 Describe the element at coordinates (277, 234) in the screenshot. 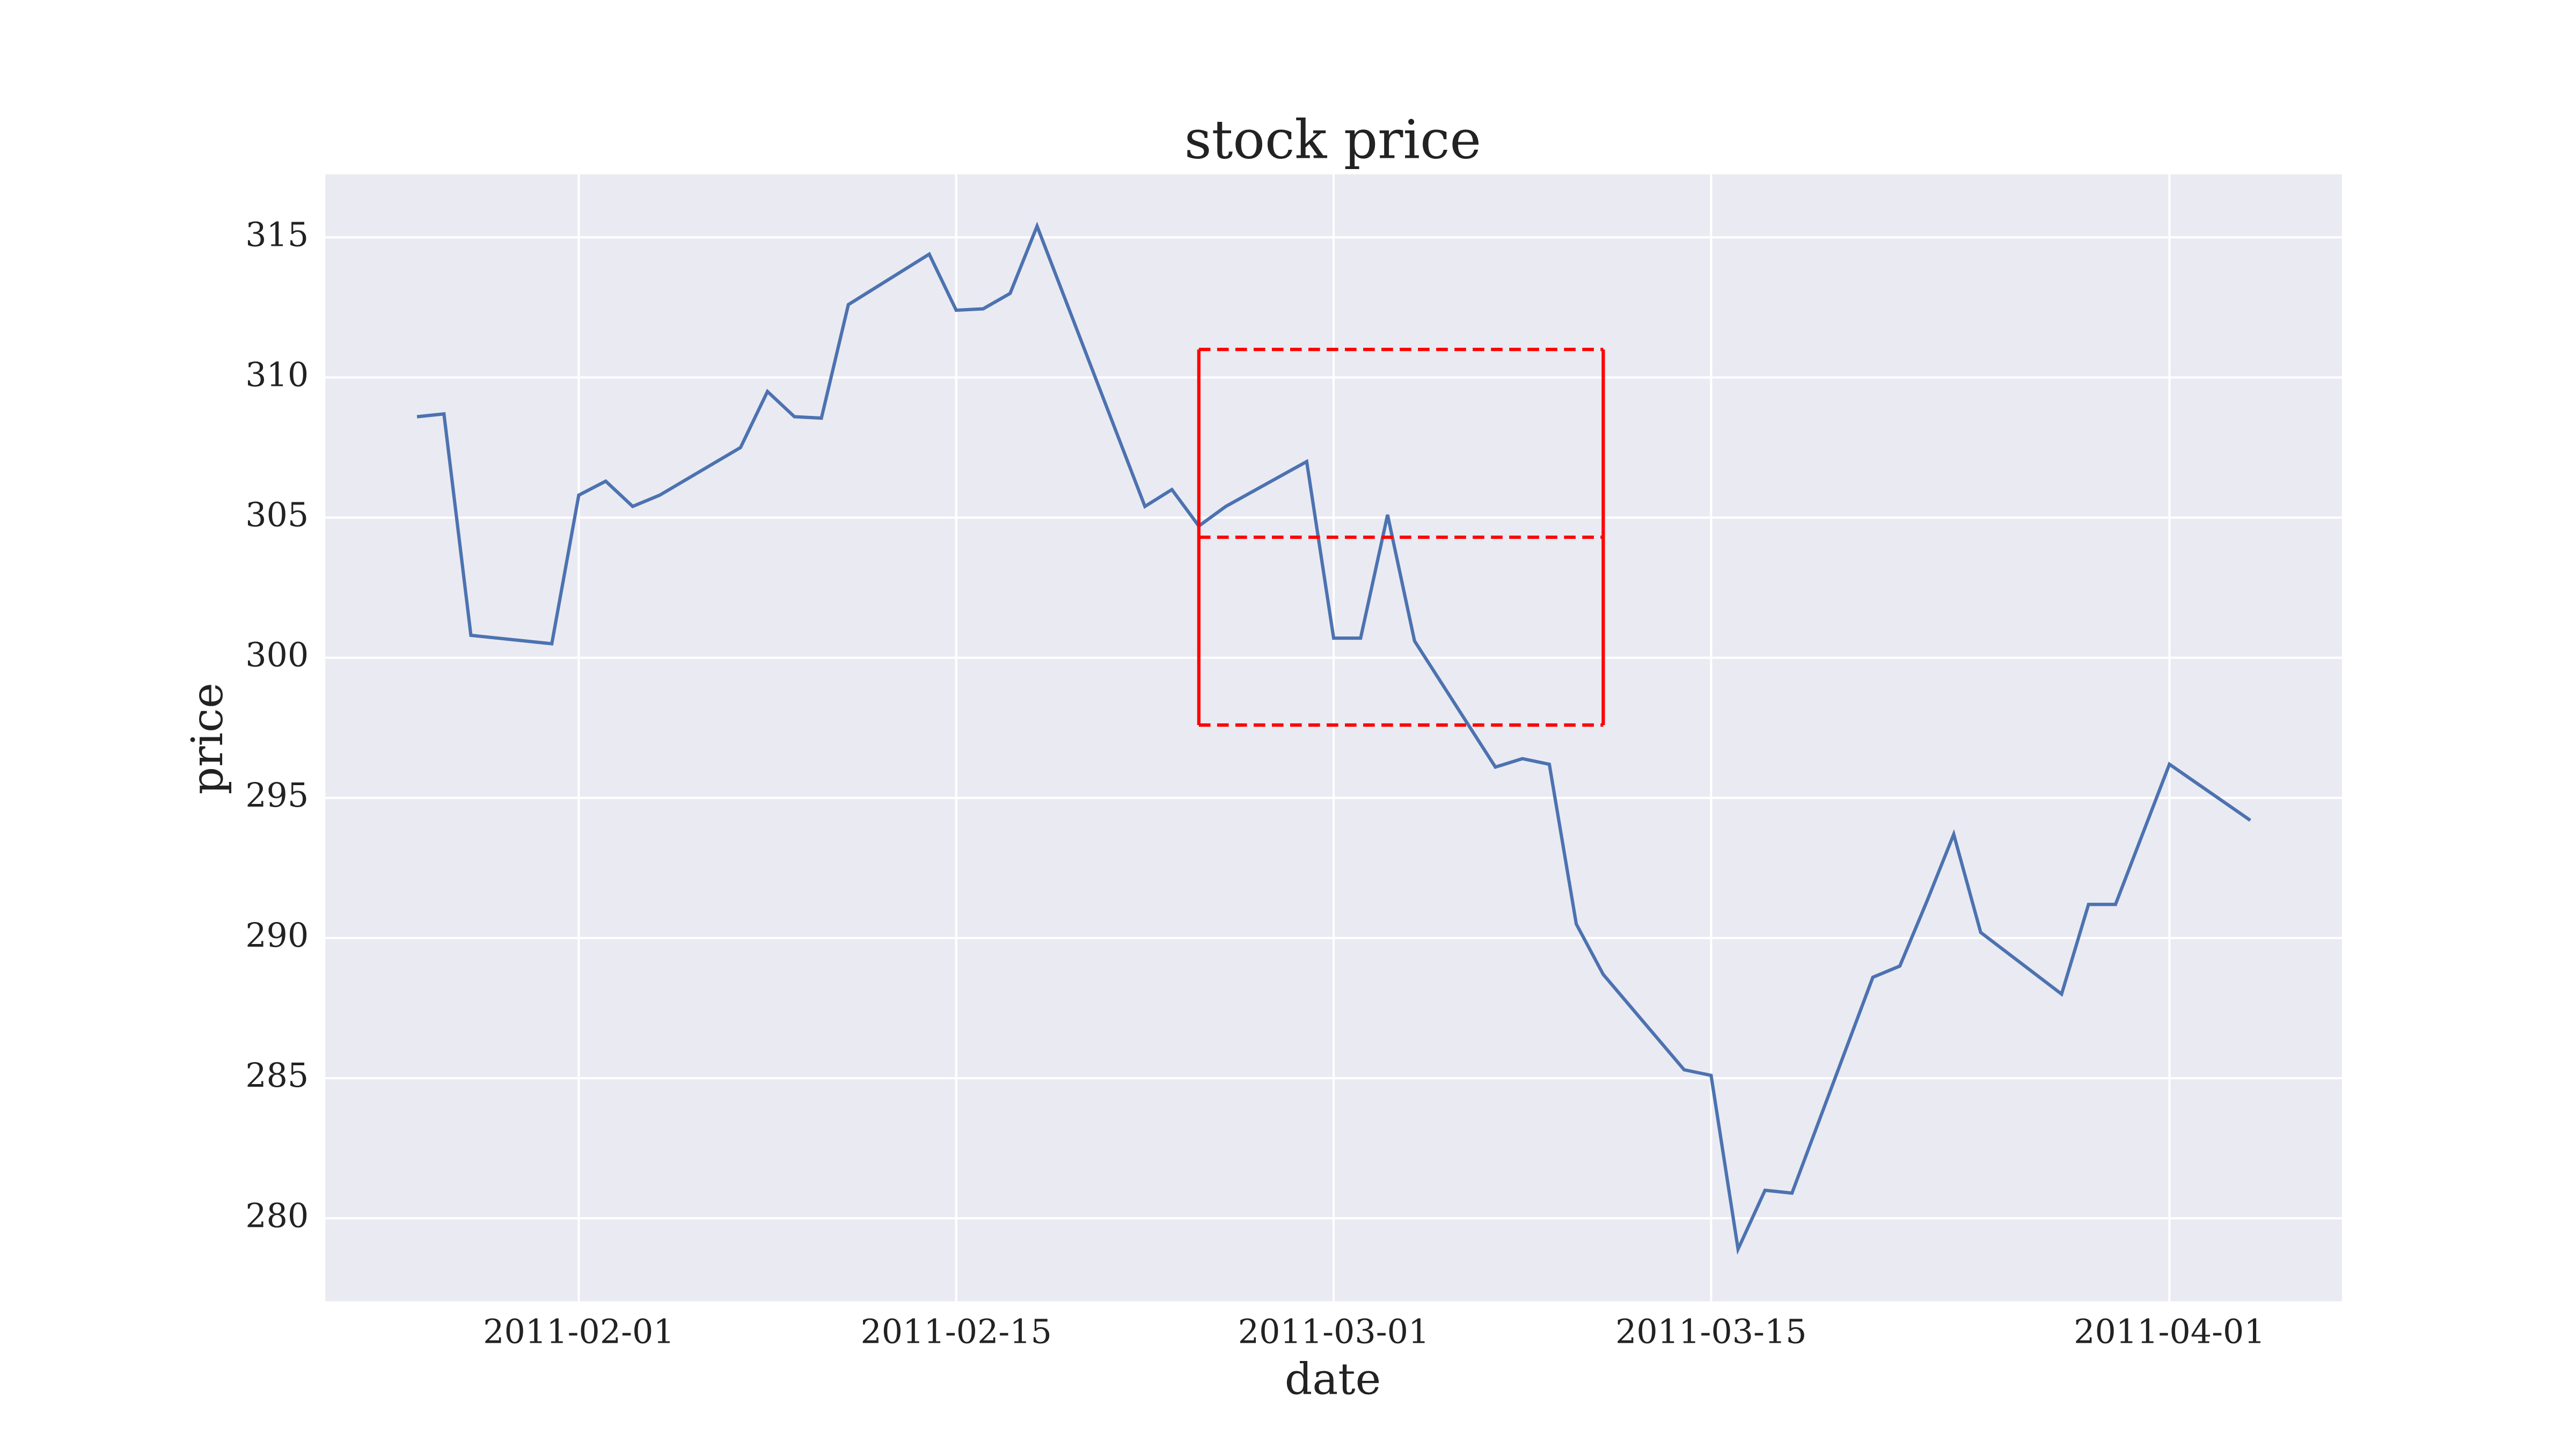

I see `y-tick-label: 315` at that location.